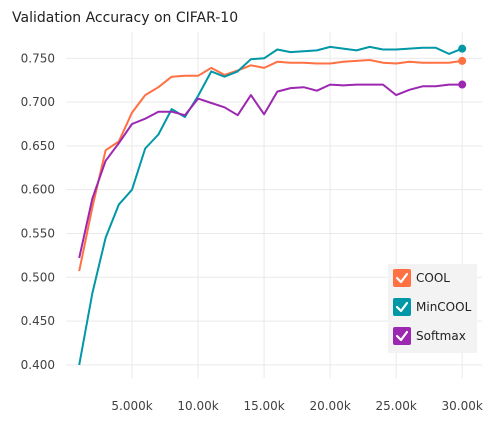  I want to click on series-endpoint-mincool, so click(462, 48).